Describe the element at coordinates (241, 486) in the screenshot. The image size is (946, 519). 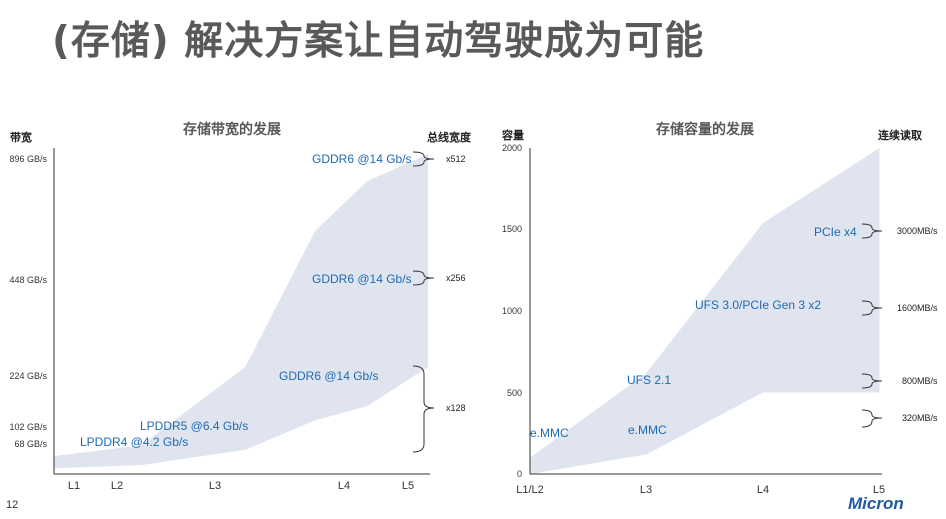
I see `bandwidth-x-ticks: L1 L2 L3 L4 L5` at that location.